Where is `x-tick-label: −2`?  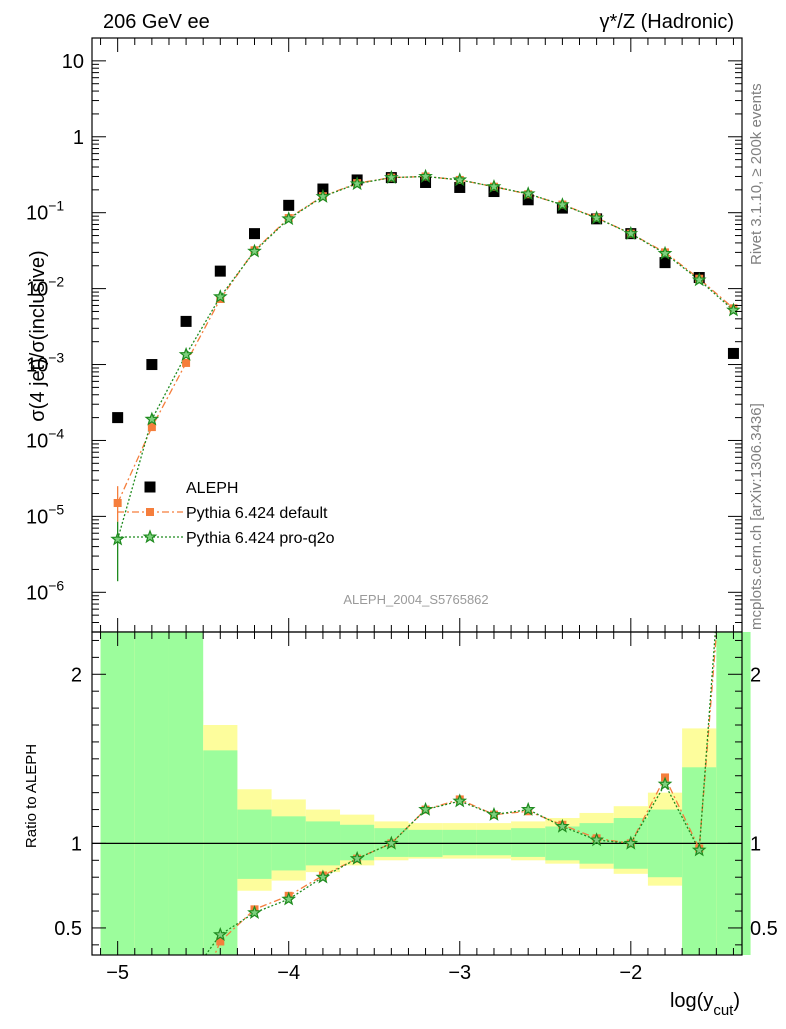
x-tick-label: −2 is located at coordinates (630, 973).